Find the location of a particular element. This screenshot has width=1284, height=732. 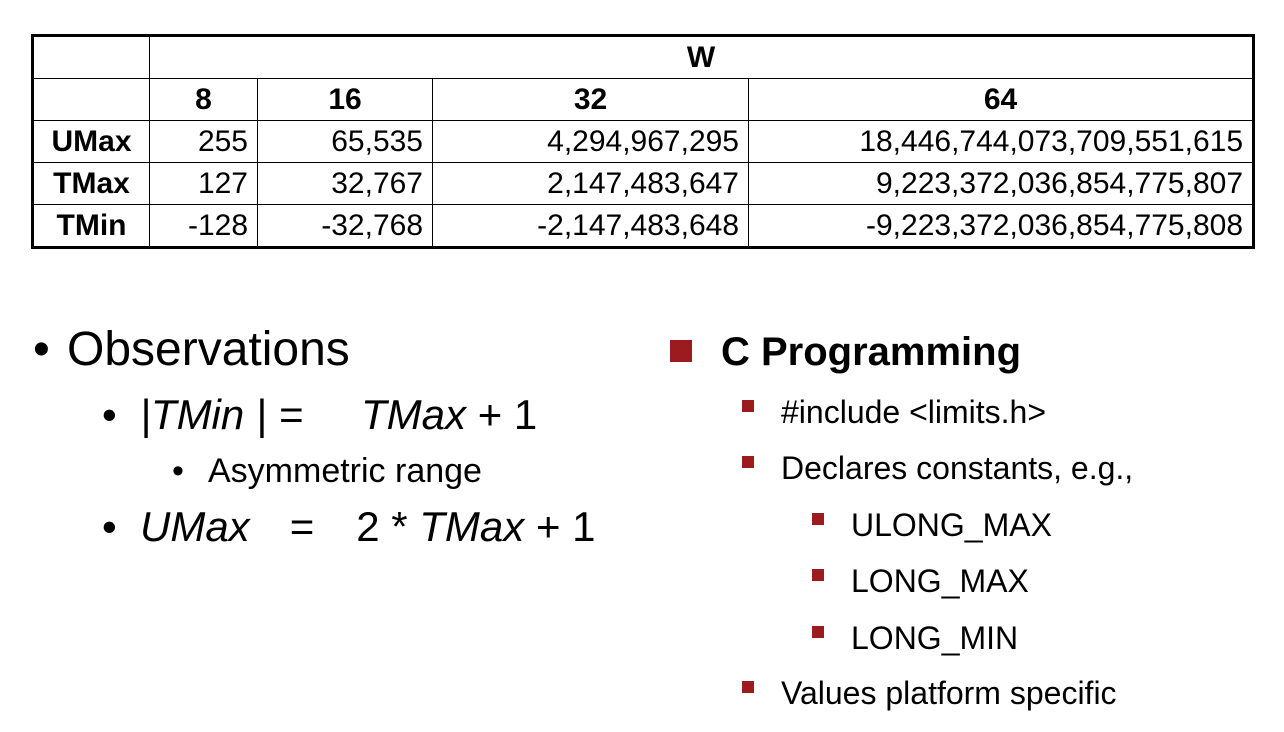

list-item-text: ULONG_MAX is located at coordinates (951, 525).